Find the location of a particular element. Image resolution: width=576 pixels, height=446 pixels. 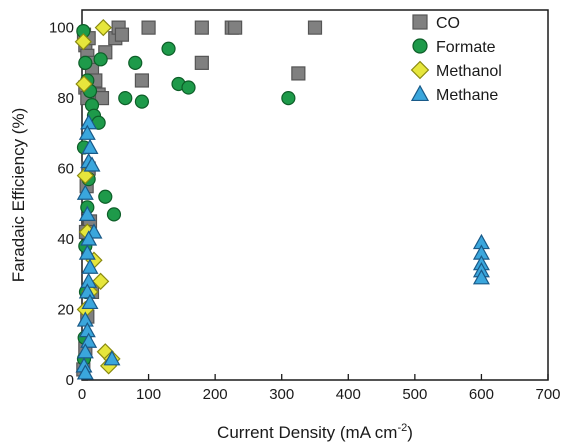

legend-entry-co: CO is located at coordinates (436, 23).